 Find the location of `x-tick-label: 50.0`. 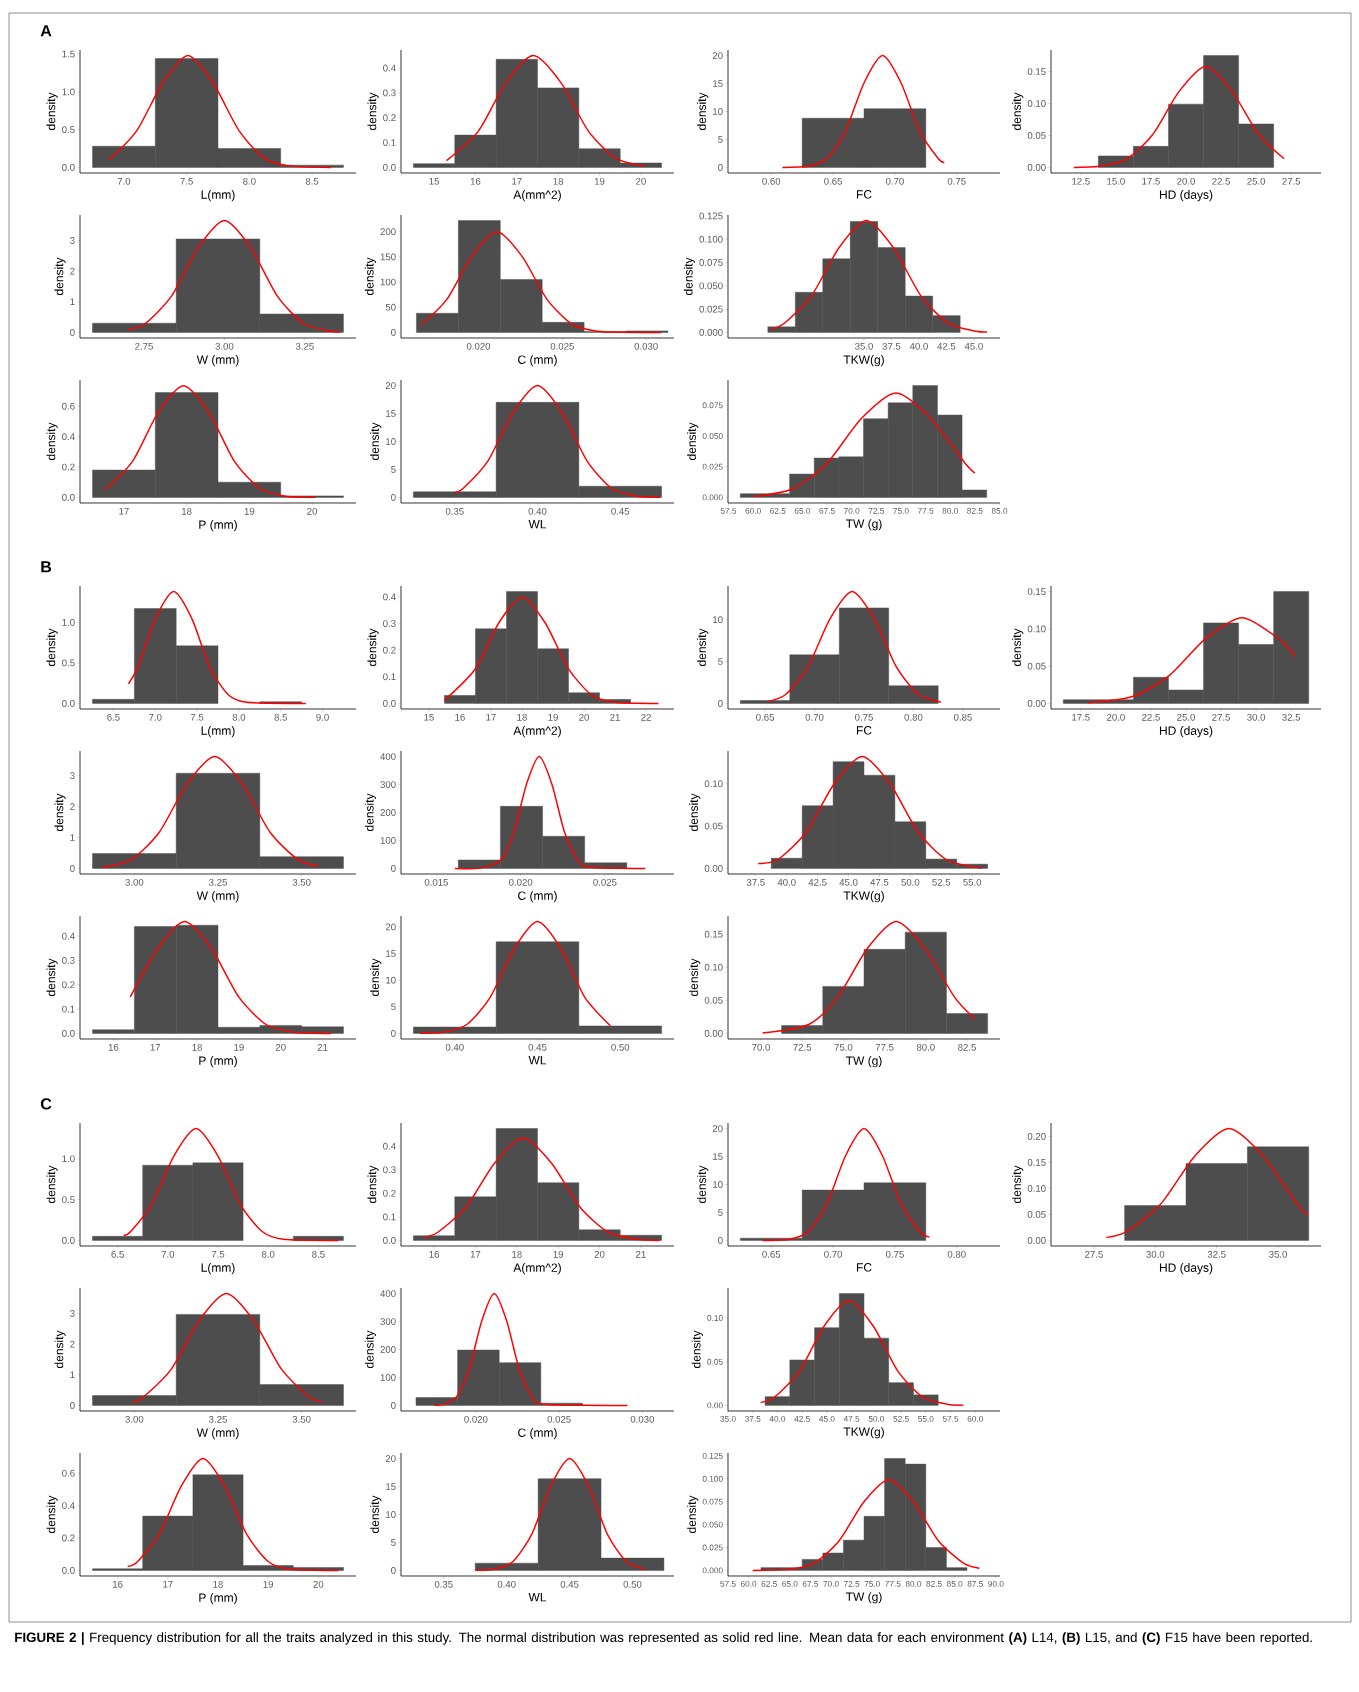

x-tick-label: 50.0 is located at coordinates (876, 1418).